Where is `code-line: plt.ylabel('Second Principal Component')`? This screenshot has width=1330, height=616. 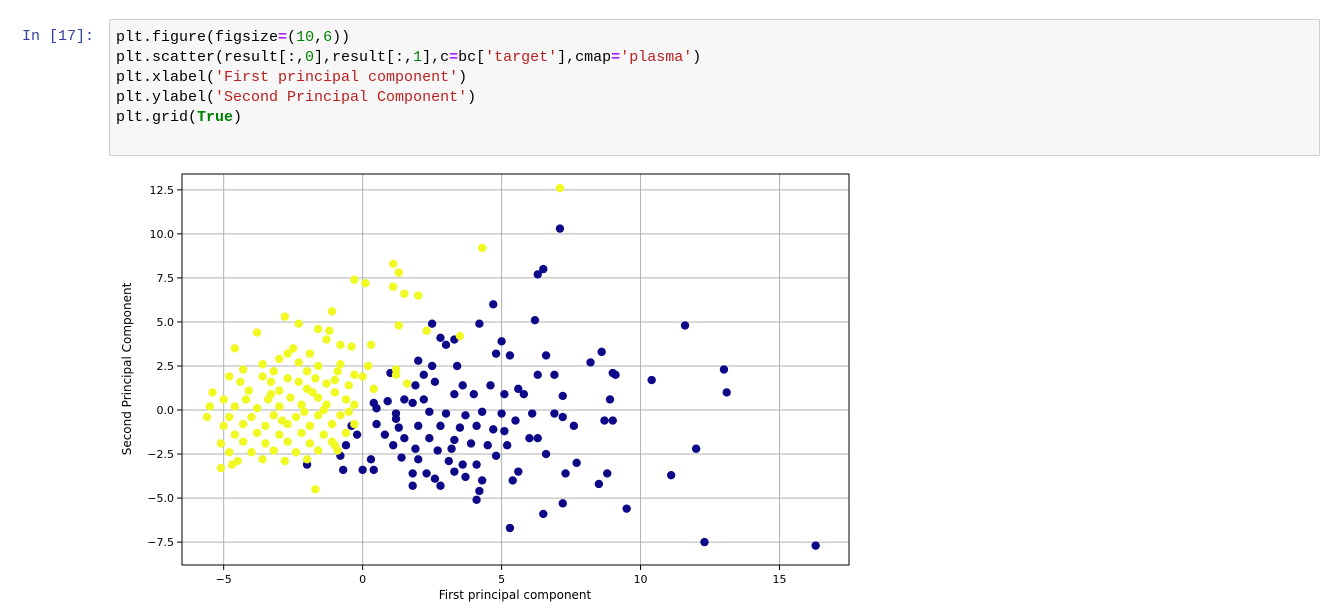 code-line: plt.ylabel('Second Principal Component') is located at coordinates (714, 98).